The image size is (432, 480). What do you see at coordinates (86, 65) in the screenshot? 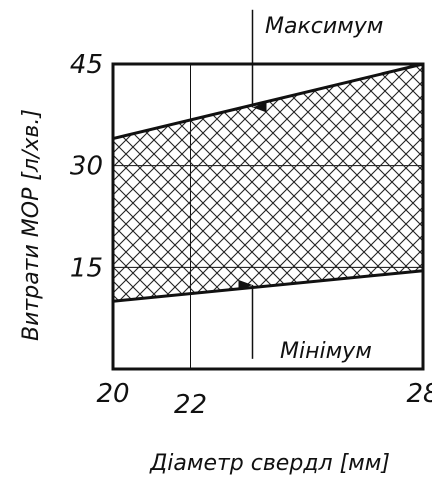
I see `y-tick-label: 45` at bounding box center [86, 65].